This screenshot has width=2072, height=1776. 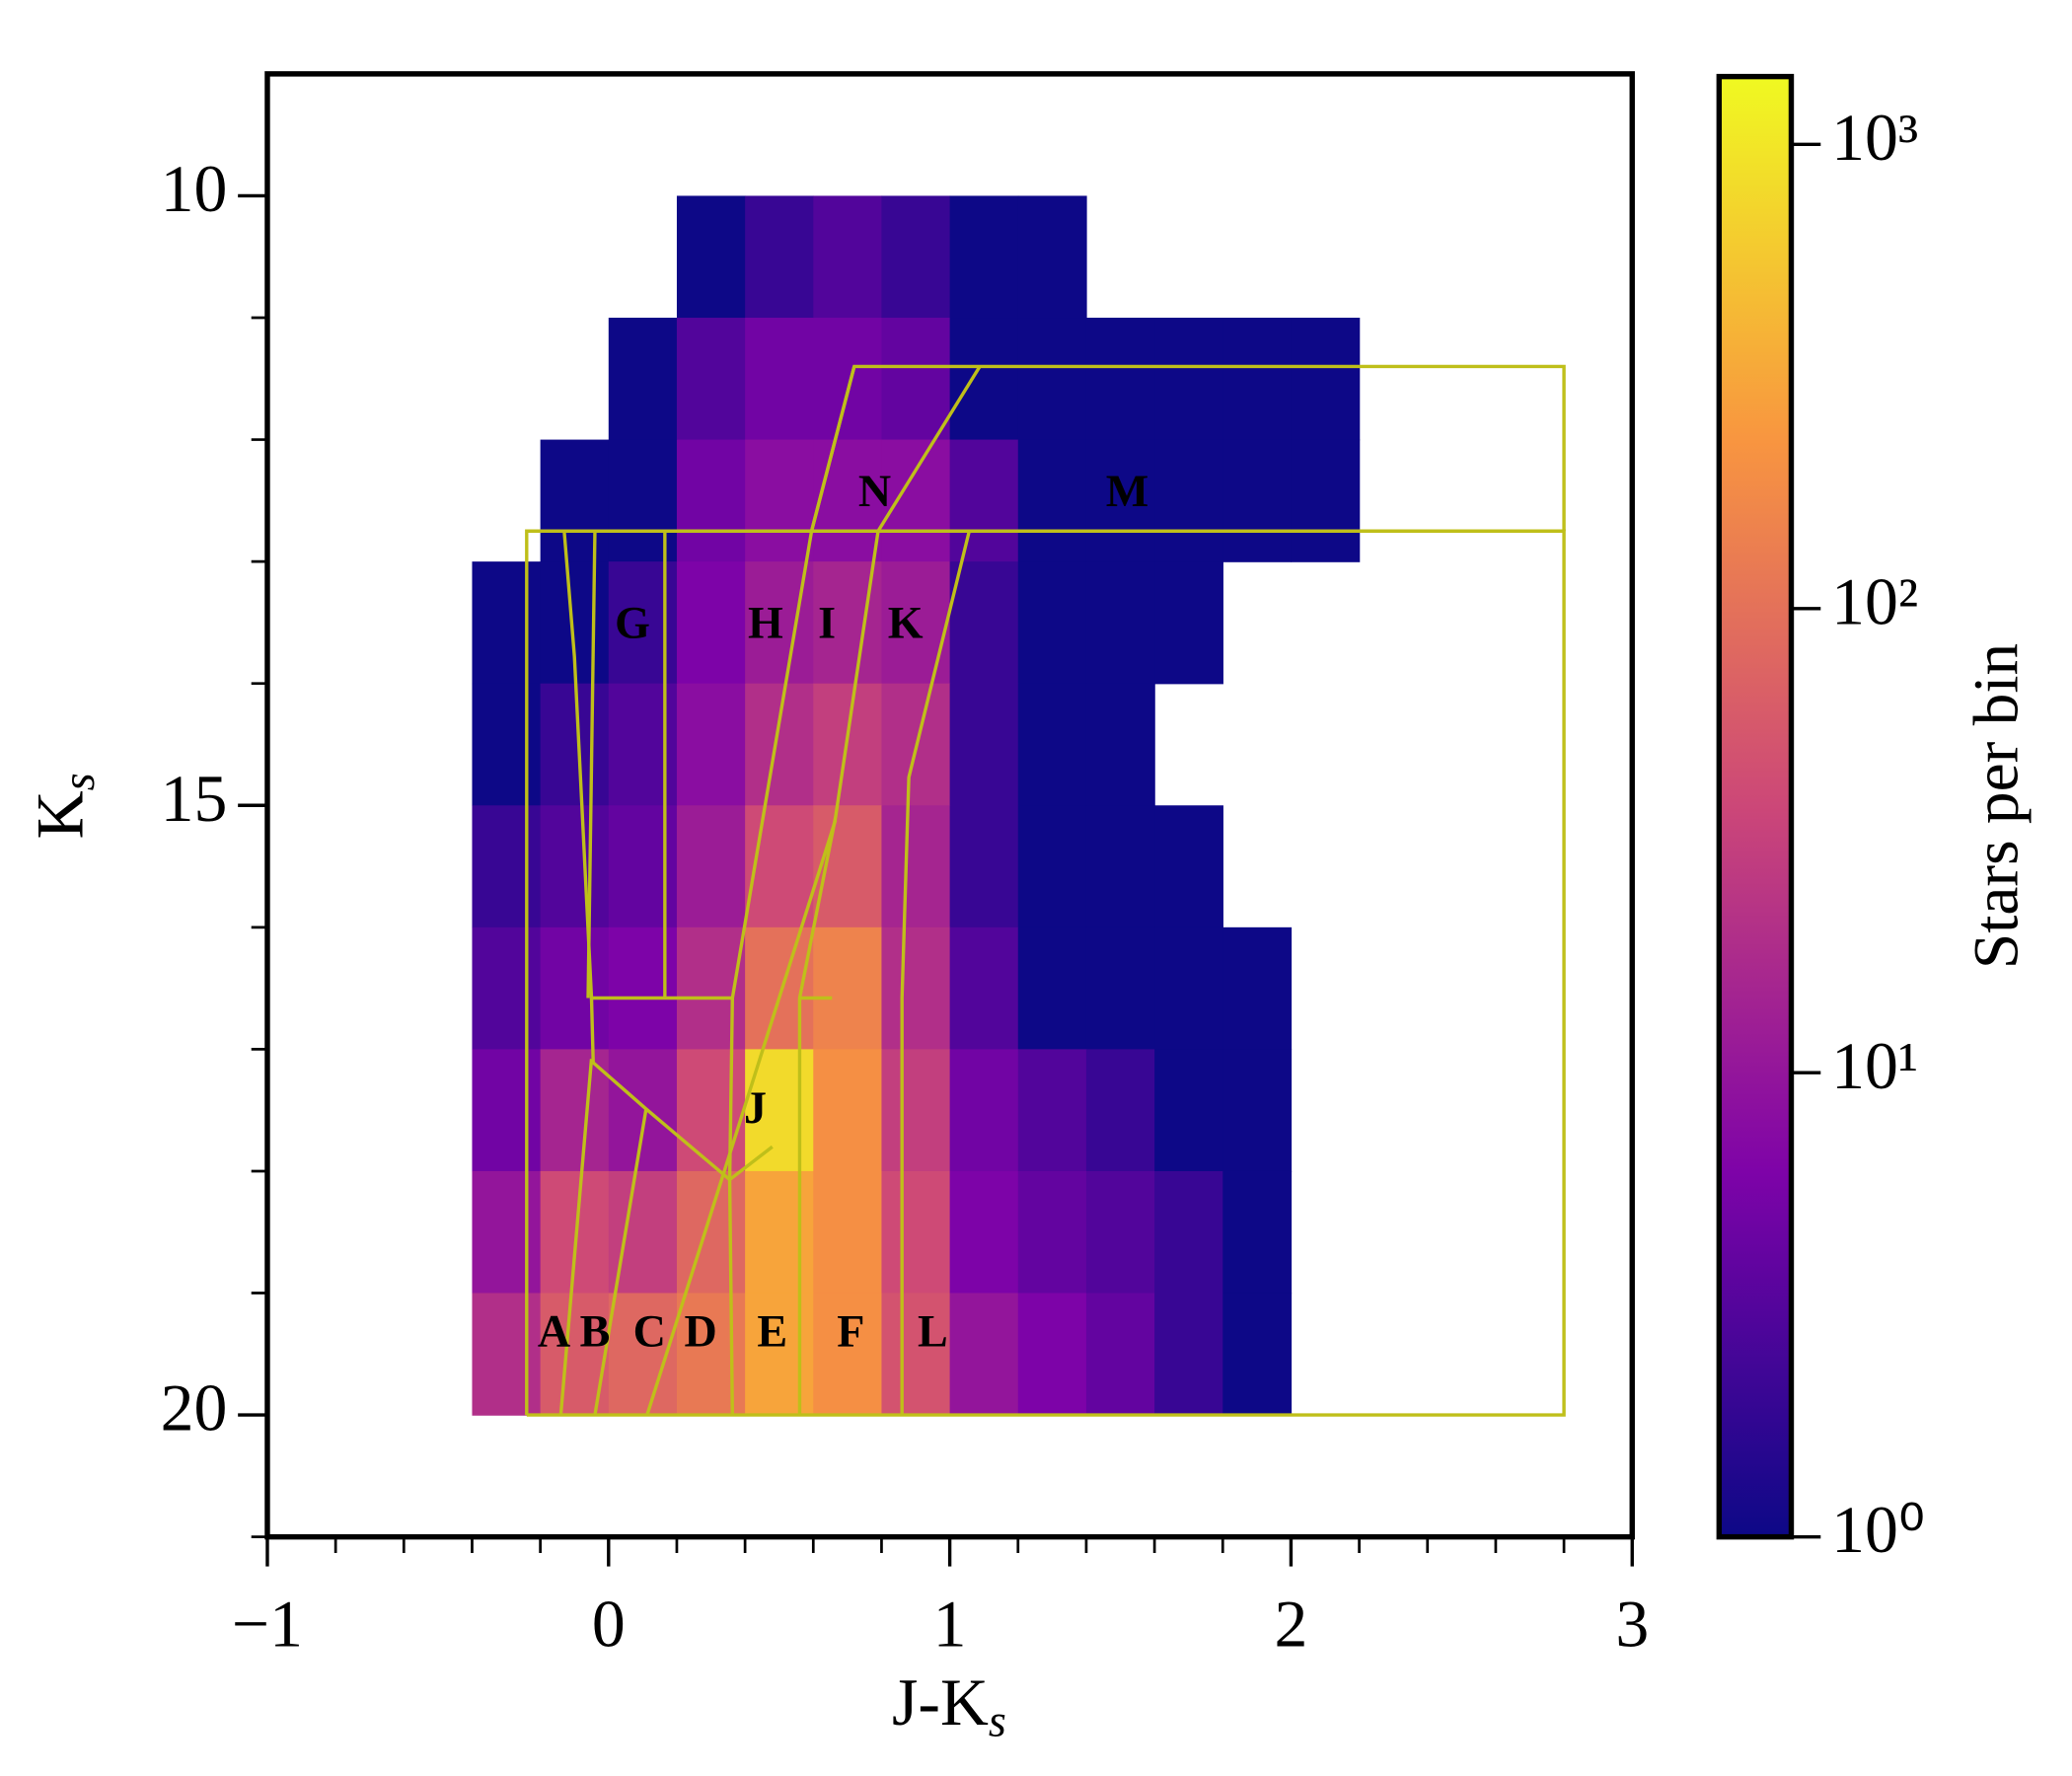 What do you see at coordinates (933, 1330) in the screenshot?
I see `region-label: L` at bounding box center [933, 1330].